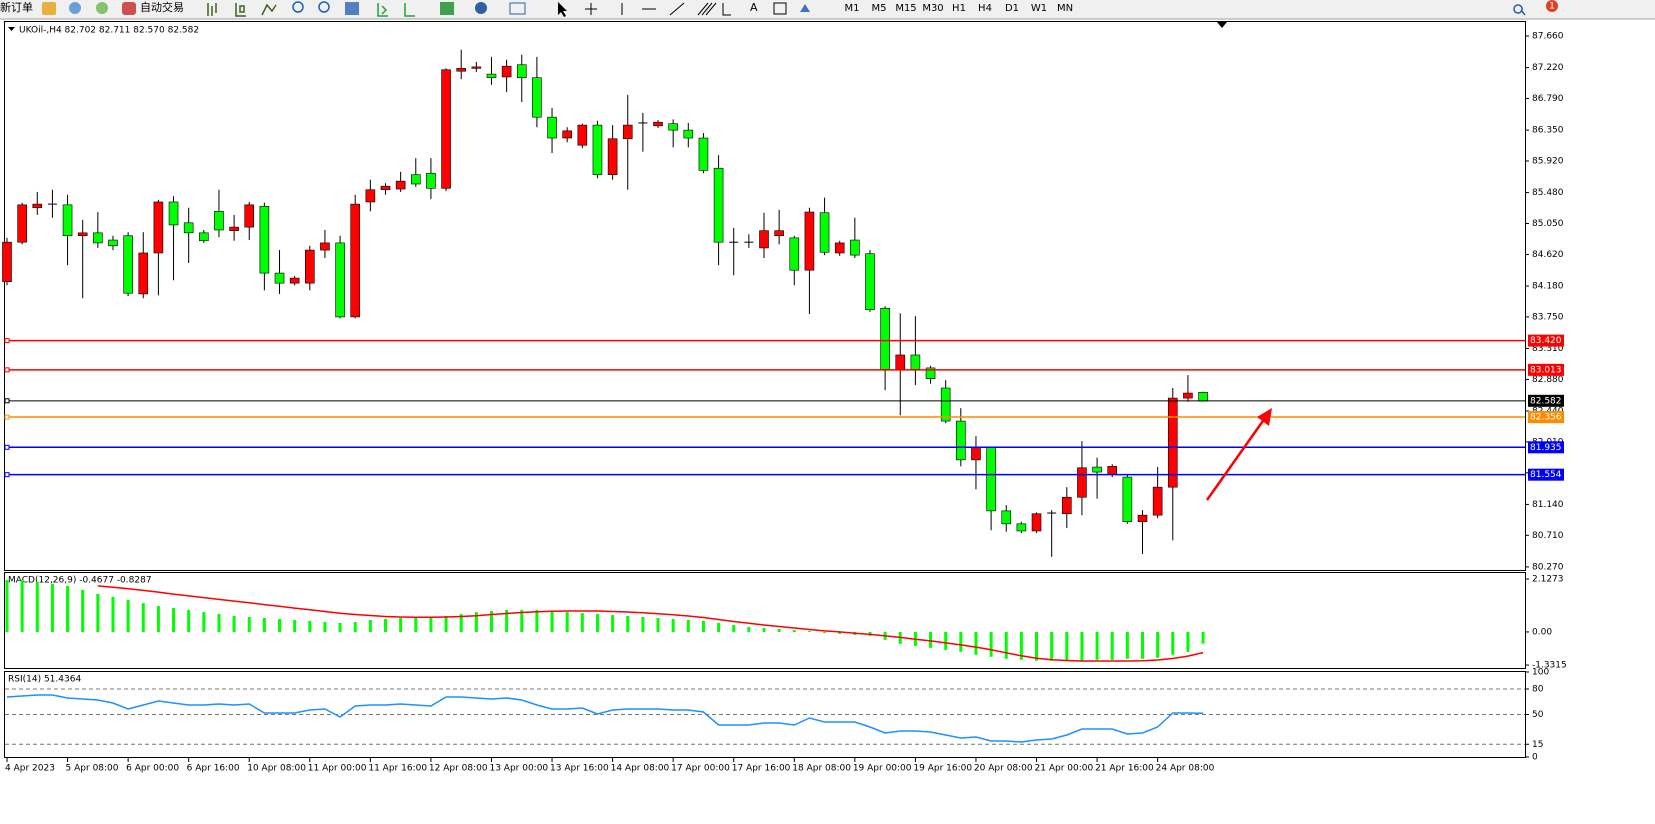 The height and width of the screenshot is (824, 1655). Describe the element at coordinates (959, 8) in the screenshot. I see `period-button: H1` at that location.